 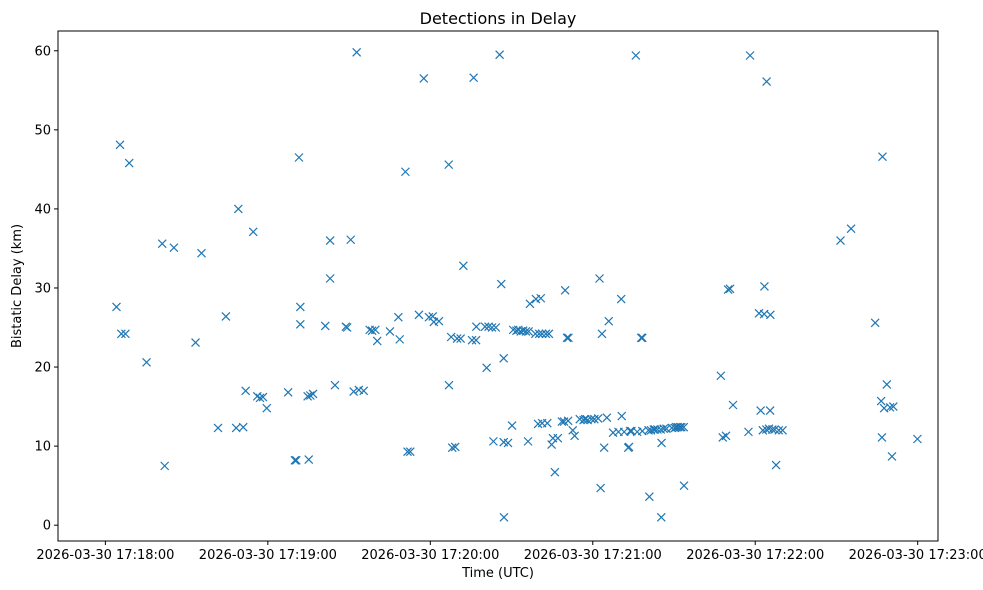 I want to click on y-tick-label: 0, so click(x=47, y=526).